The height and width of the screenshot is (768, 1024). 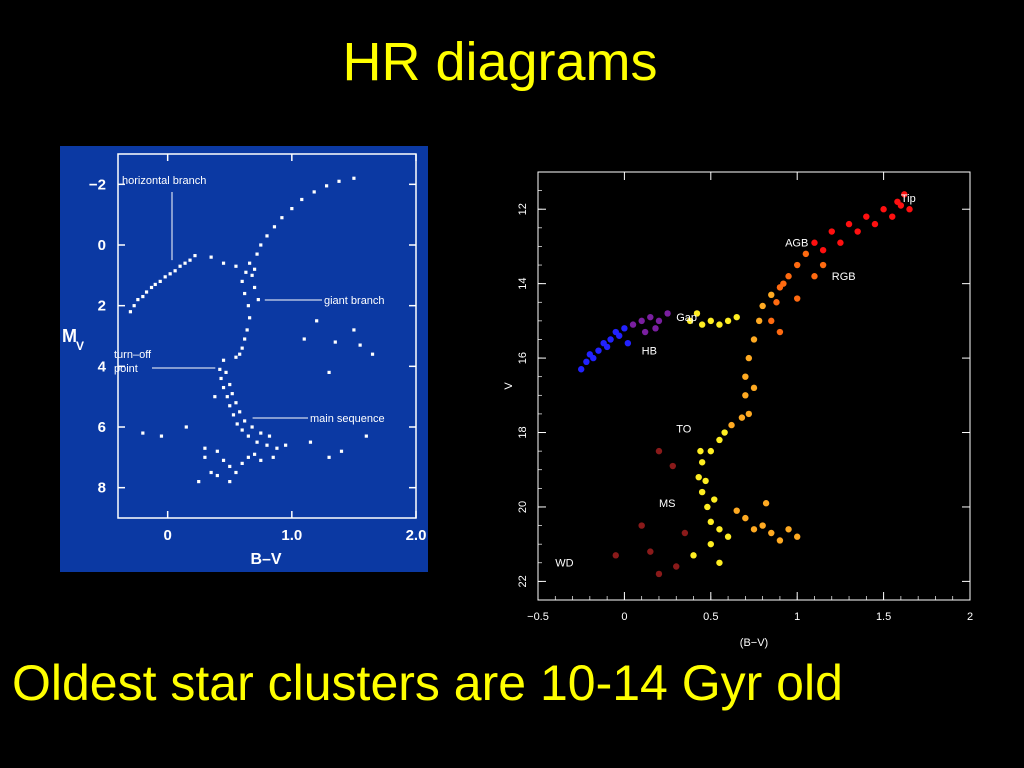 What do you see at coordinates (97, 184) in the screenshot?
I see `left-y-tick-label: −2` at bounding box center [97, 184].